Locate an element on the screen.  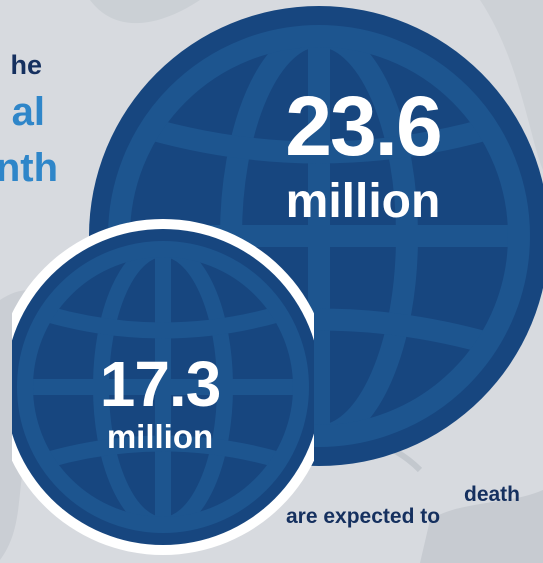
headline-line-3: nth is located at coordinates (29, 168).